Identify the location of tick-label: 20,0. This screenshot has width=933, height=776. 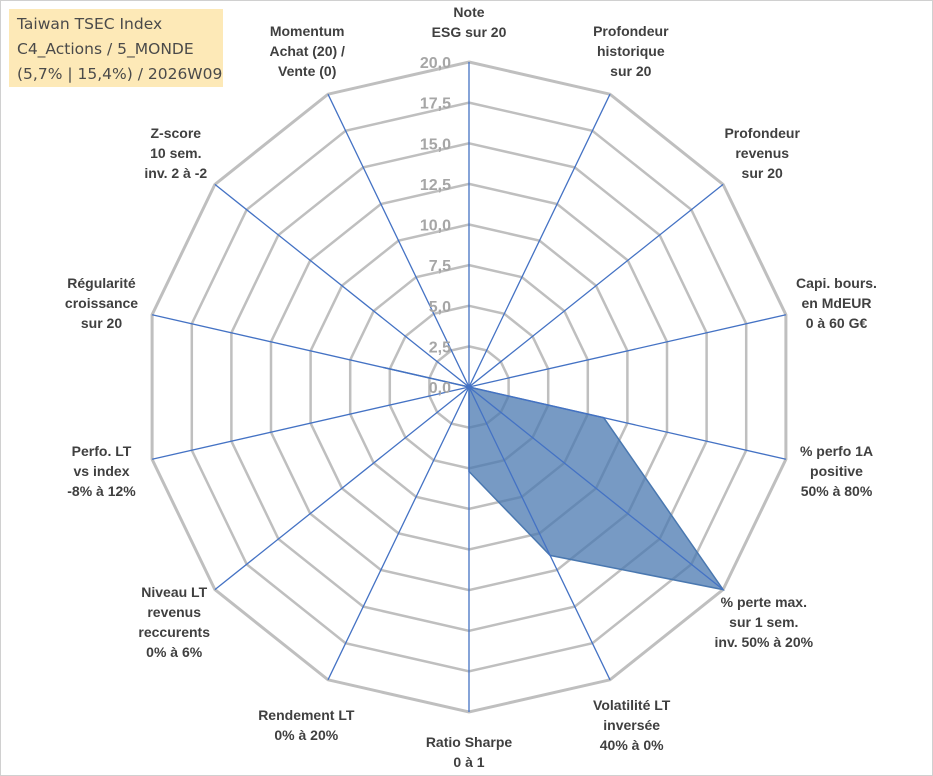
(435, 63).